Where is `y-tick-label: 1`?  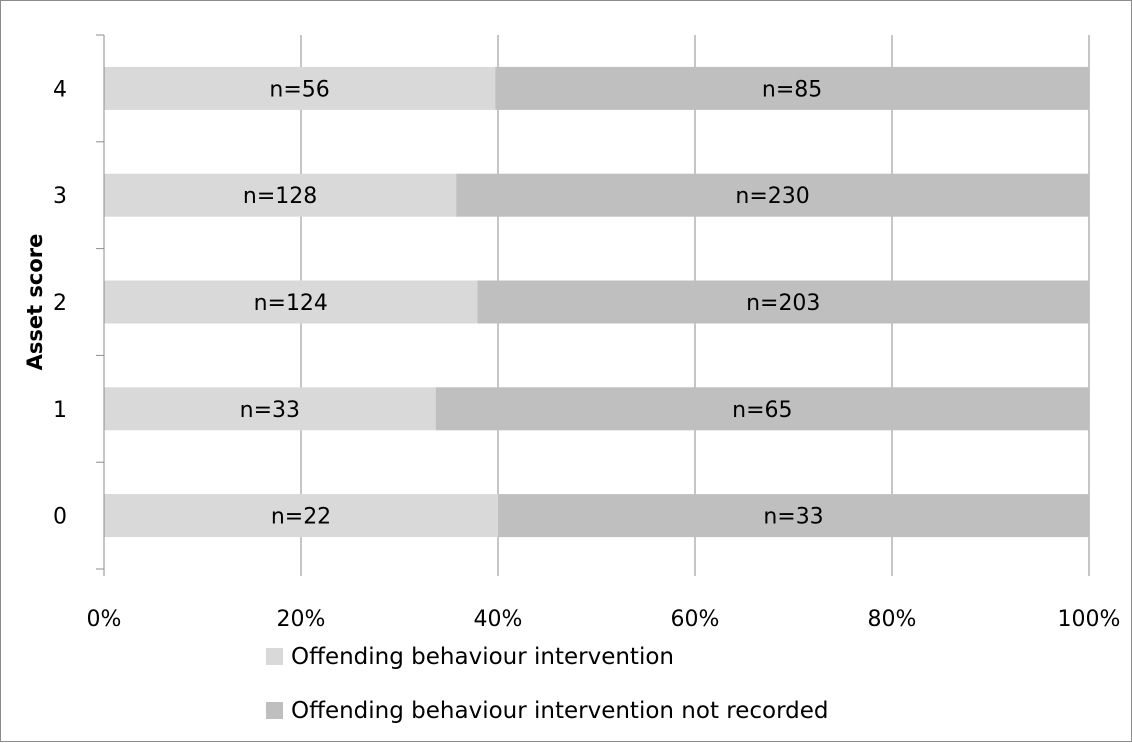 y-tick-label: 1 is located at coordinates (60, 410).